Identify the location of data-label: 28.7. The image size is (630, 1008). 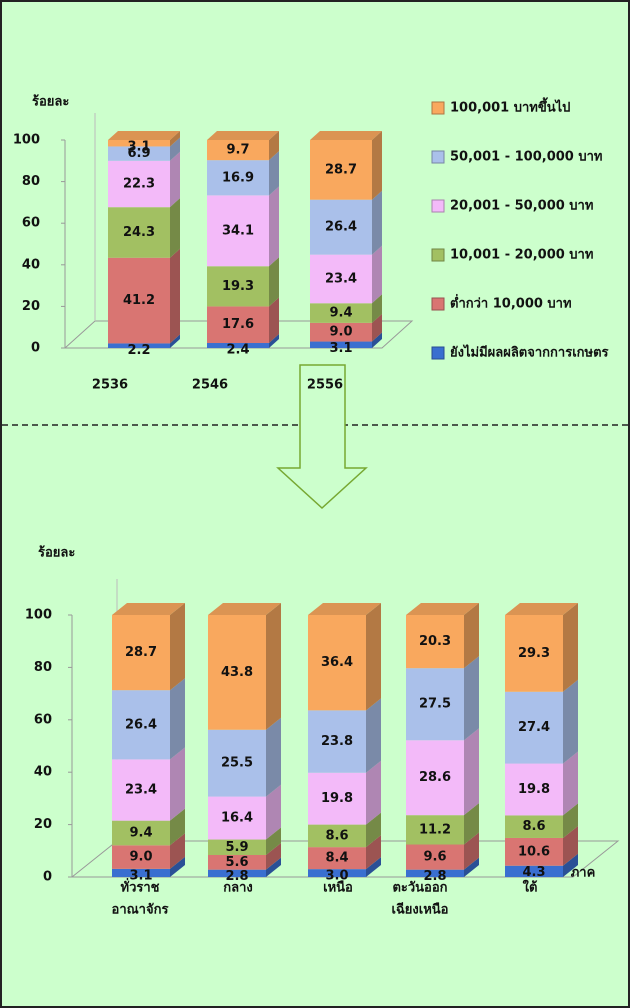
(141, 652).